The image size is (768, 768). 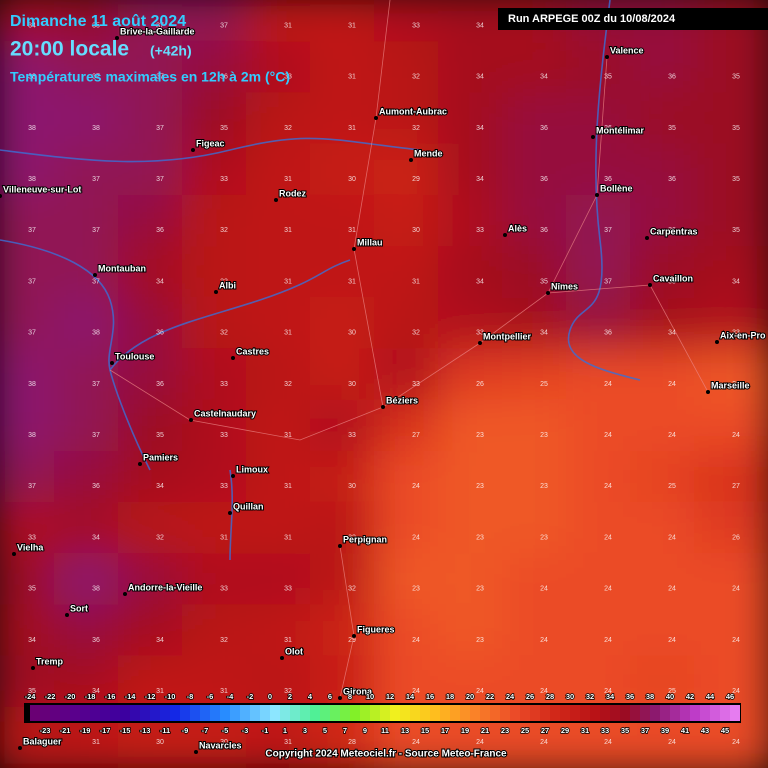 What do you see at coordinates (730, 385) in the screenshot?
I see `city-label: Marseille` at bounding box center [730, 385].